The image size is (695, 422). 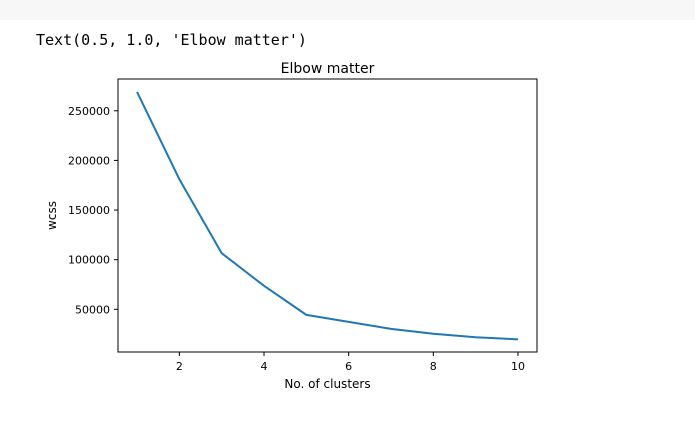 What do you see at coordinates (89, 160) in the screenshot?
I see `y-tick-label: 200000` at bounding box center [89, 160].